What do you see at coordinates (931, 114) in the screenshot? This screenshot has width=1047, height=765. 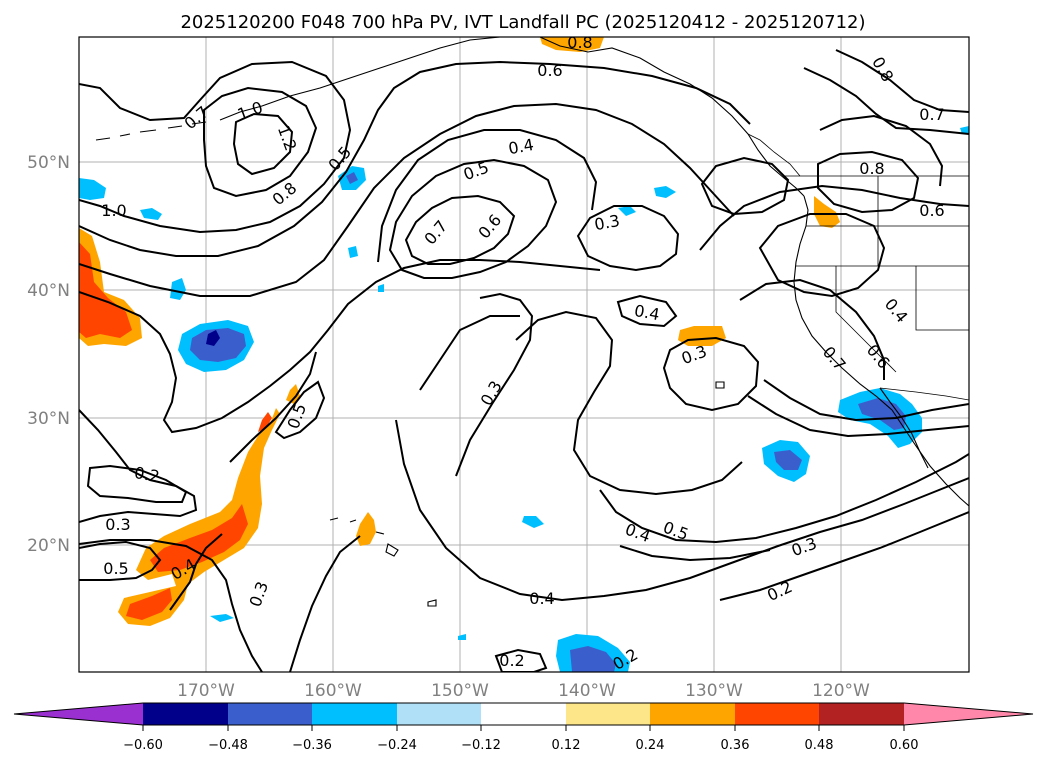 I see `contour-label: 0.7` at bounding box center [931, 114].